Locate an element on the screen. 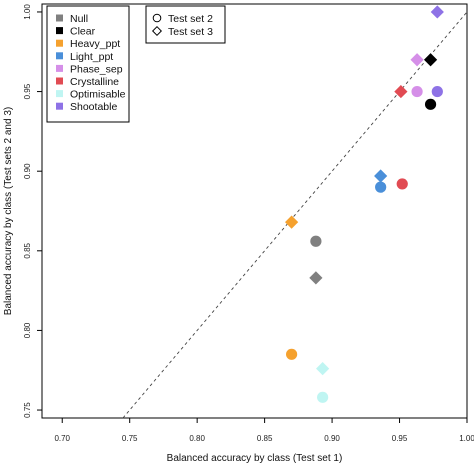  point-optimisable-set3 is located at coordinates (323, 369).